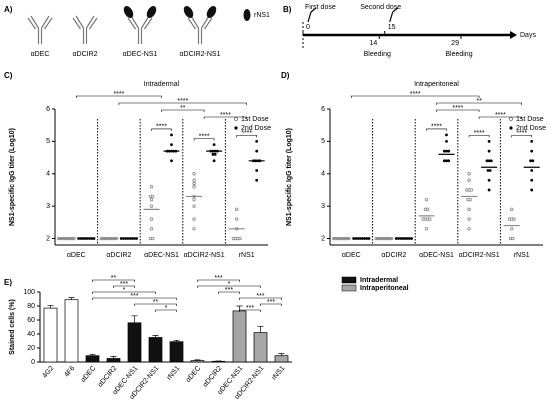 The height and width of the screenshot is (403, 550). What do you see at coordinates (287, 9) in the screenshot?
I see `panel-letter: B)` at bounding box center [287, 9].